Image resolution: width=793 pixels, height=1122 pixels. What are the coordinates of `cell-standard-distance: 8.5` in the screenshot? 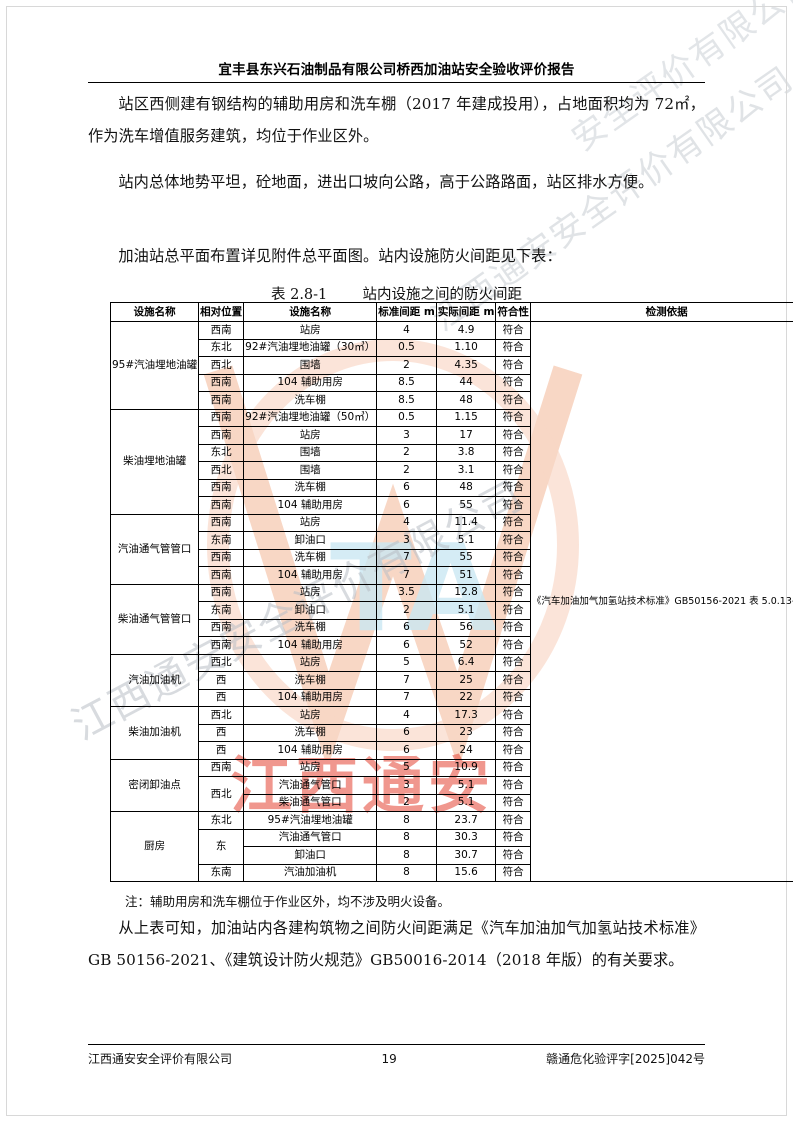 It's located at (406, 382).